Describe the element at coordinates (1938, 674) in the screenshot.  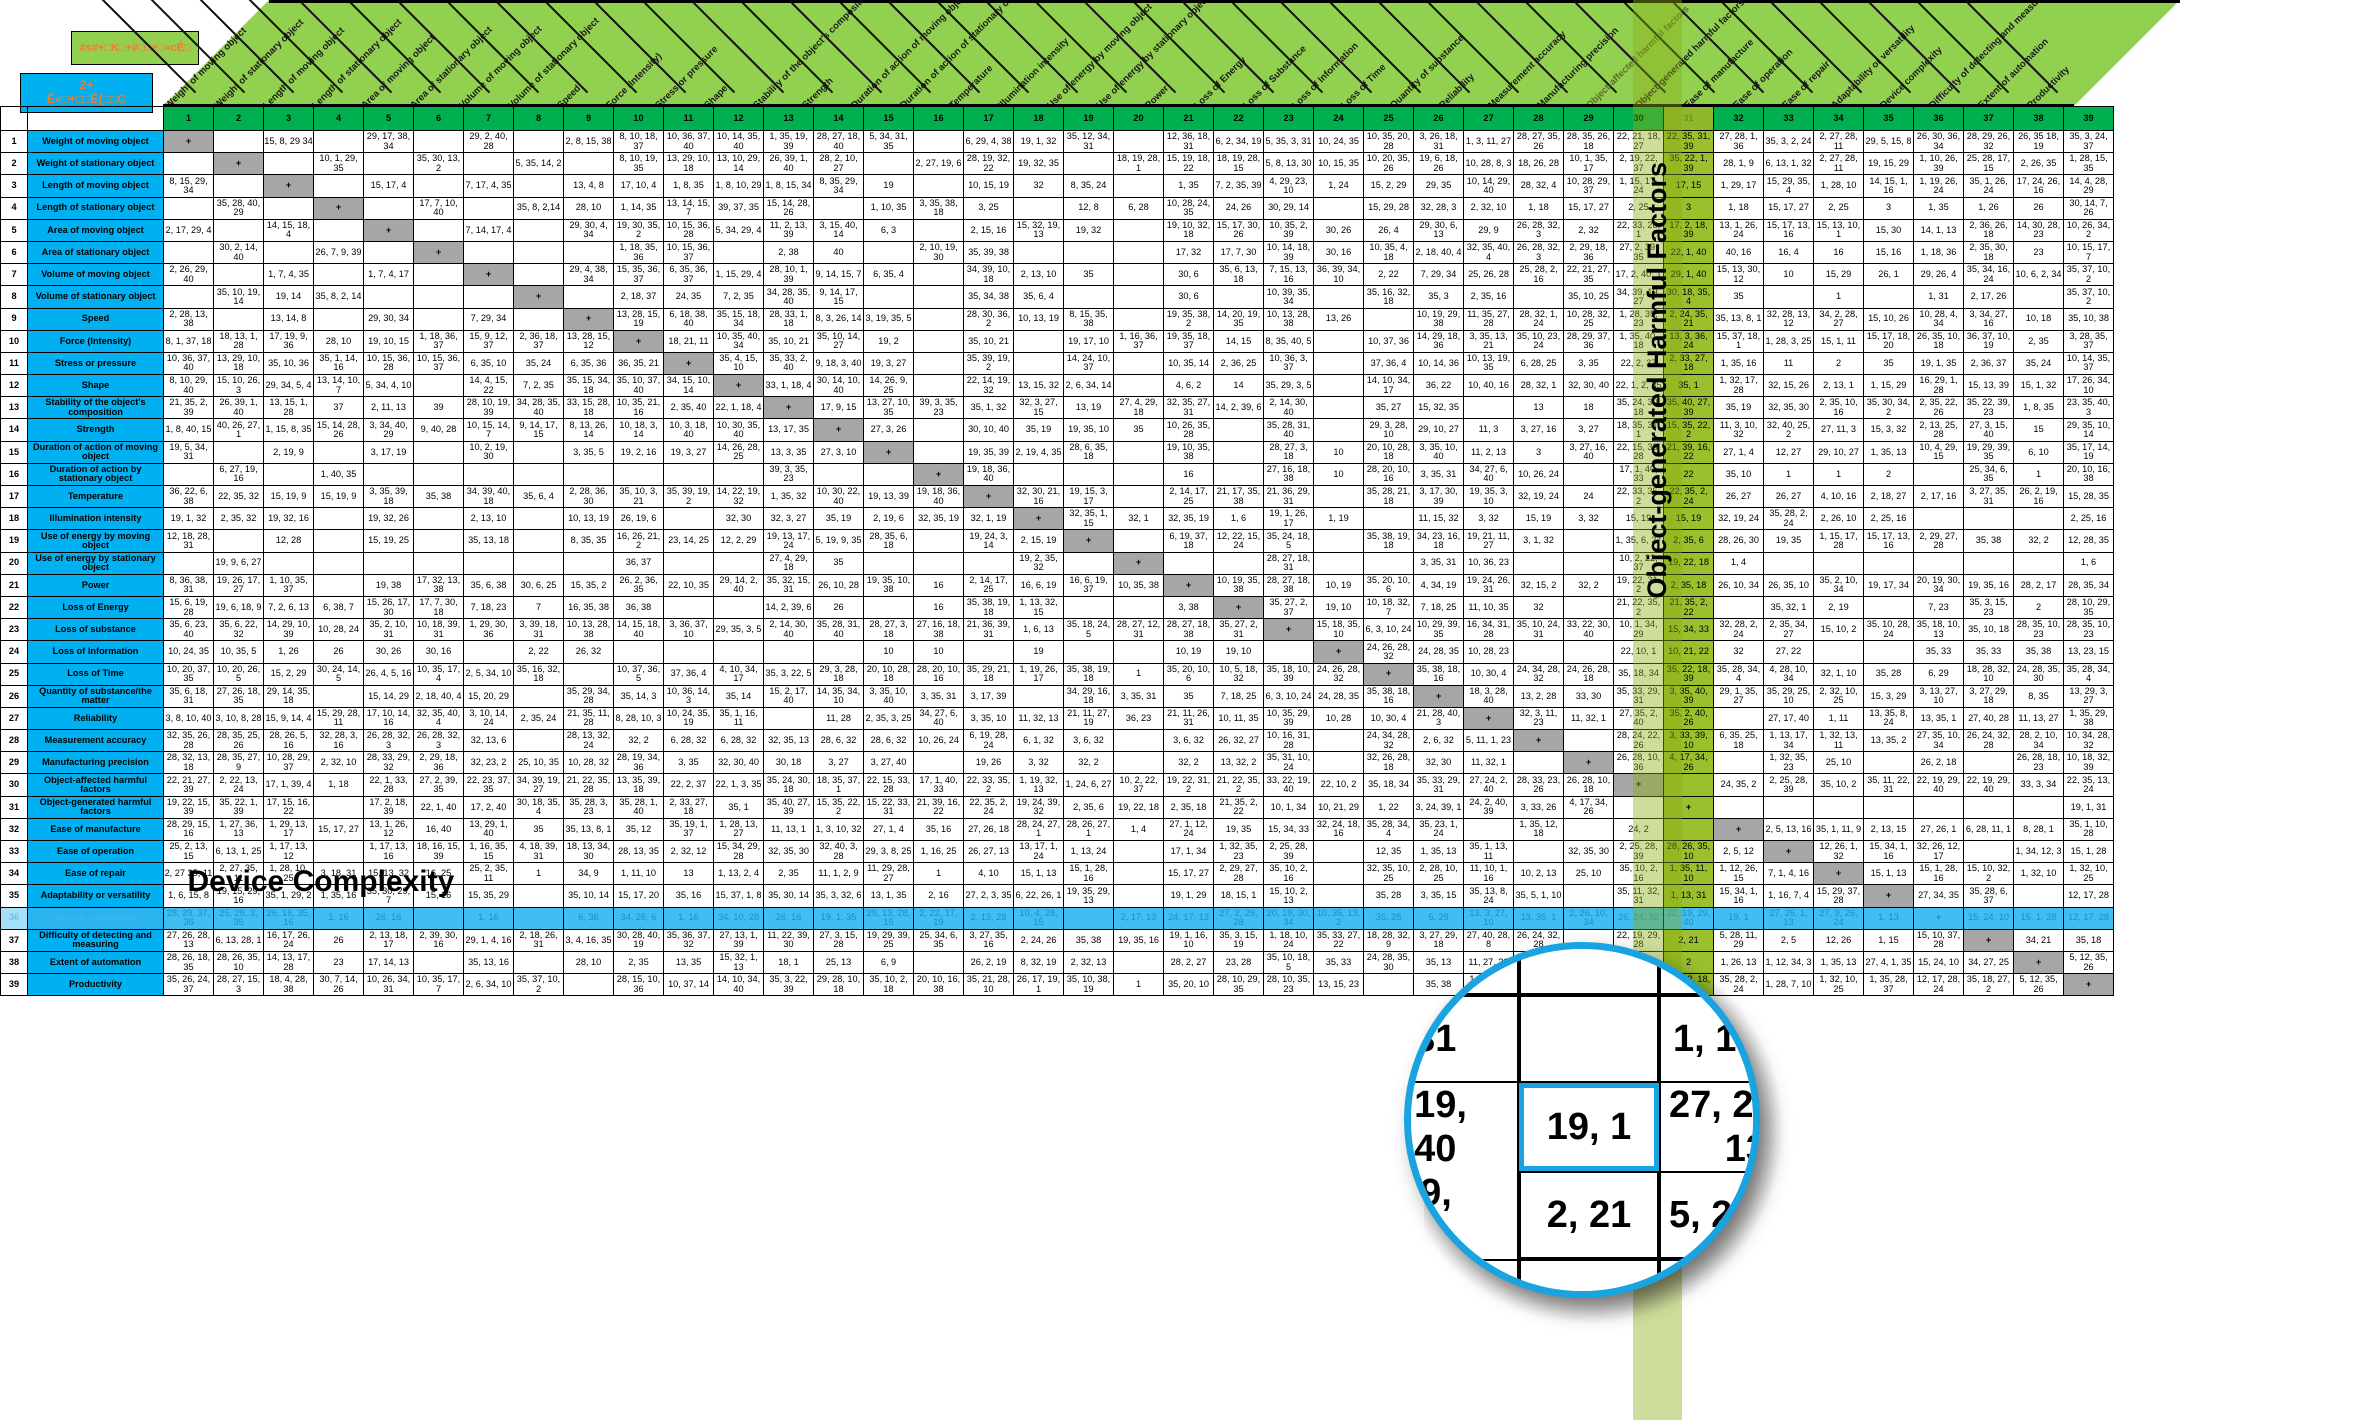
I see `matrix-cell: 6, 29` at that location.